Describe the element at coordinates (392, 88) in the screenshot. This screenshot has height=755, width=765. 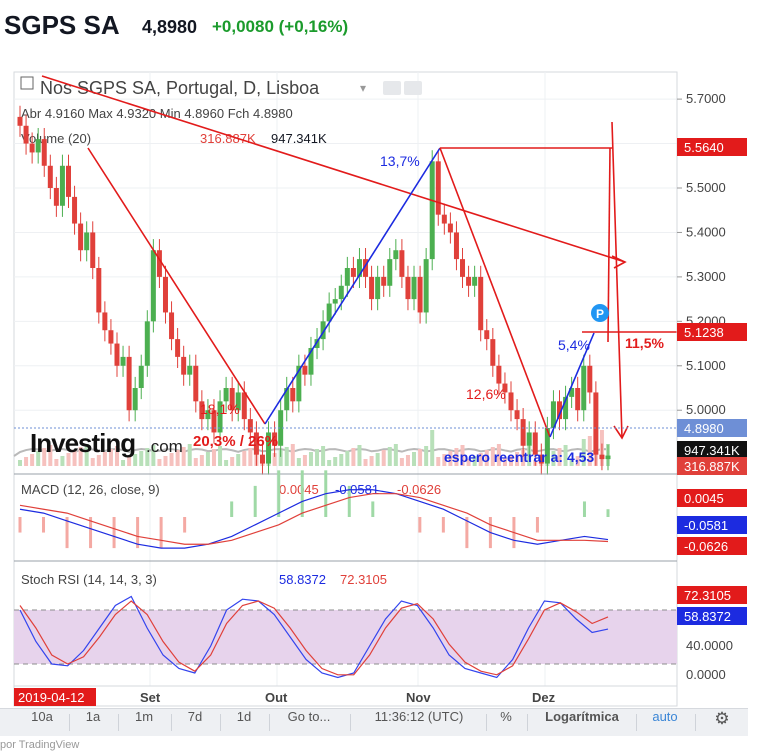
I see `eye-icon` at that location.